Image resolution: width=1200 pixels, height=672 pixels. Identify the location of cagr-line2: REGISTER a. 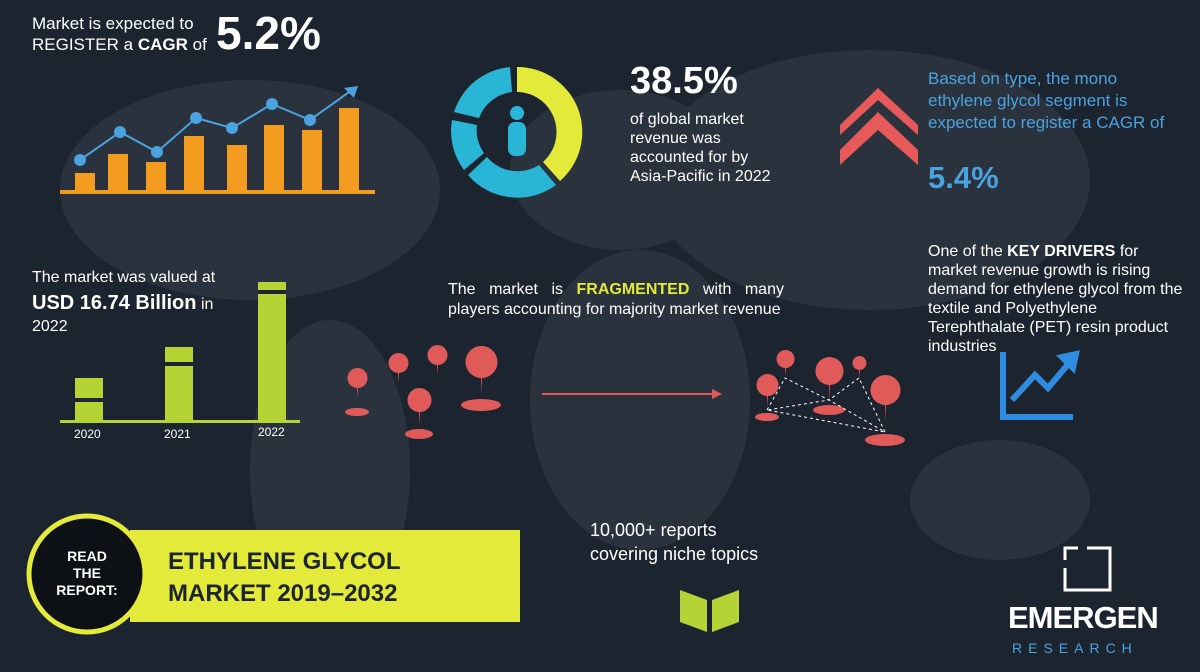
(83, 44).